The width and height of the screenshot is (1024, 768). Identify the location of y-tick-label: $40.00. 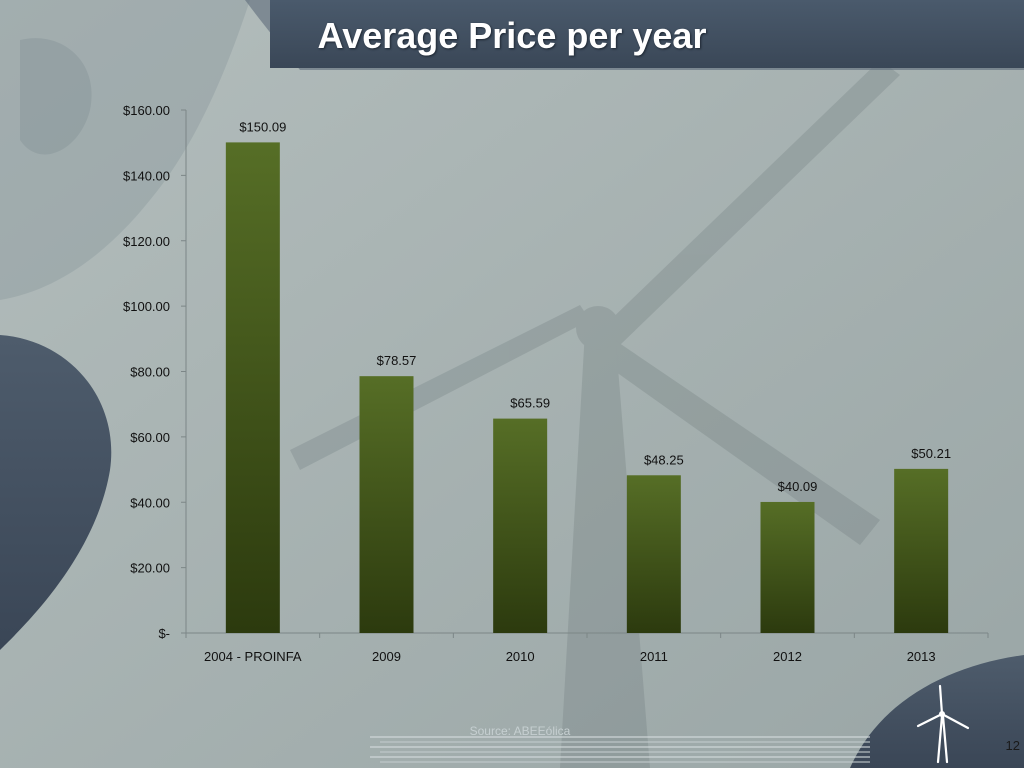
(150, 502).